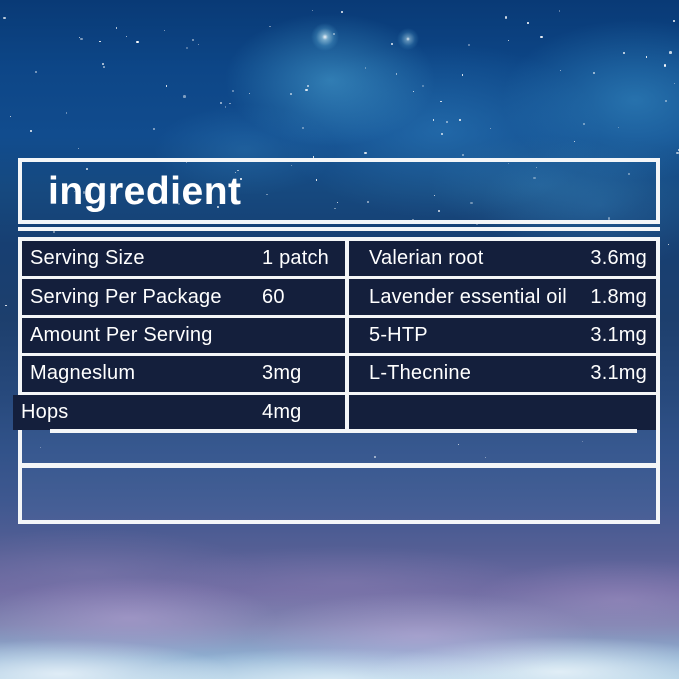 The width and height of the screenshot is (679, 679). Describe the element at coordinates (347, 336) in the screenshot. I see `column-divider` at that location.